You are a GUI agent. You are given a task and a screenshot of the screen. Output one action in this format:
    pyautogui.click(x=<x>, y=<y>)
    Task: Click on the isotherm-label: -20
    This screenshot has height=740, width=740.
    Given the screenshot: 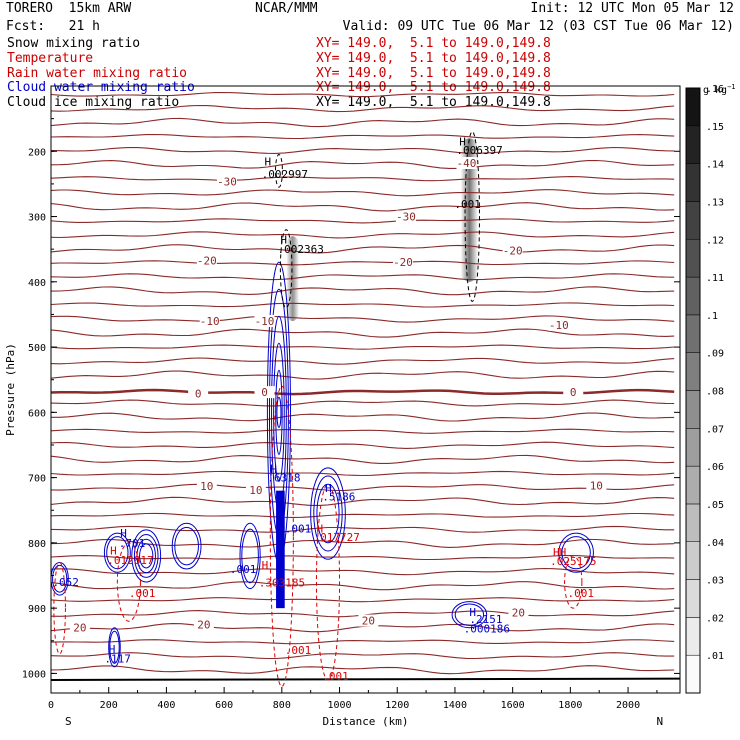 What is the action you would take?
    pyautogui.click(x=207, y=260)
    